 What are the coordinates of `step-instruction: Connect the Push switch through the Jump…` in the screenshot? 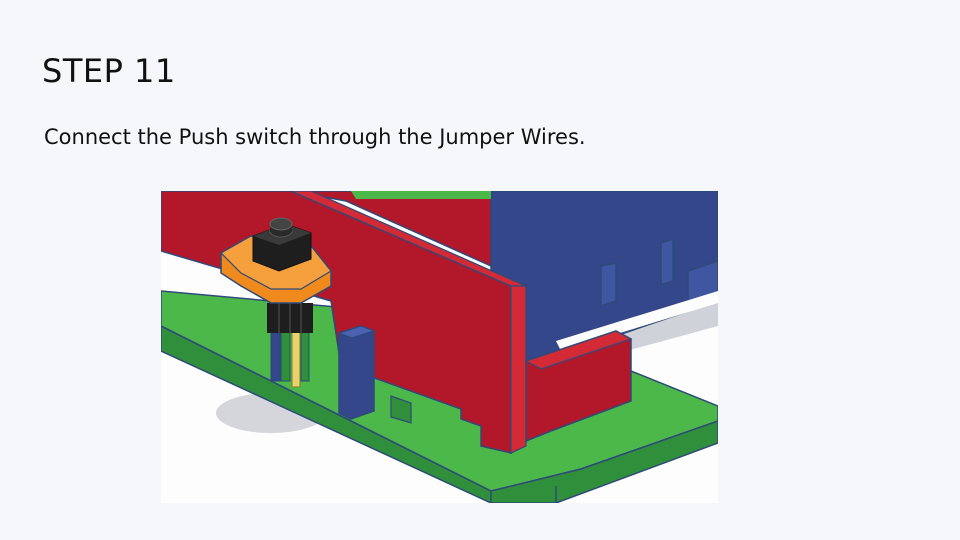 It's located at (315, 137).